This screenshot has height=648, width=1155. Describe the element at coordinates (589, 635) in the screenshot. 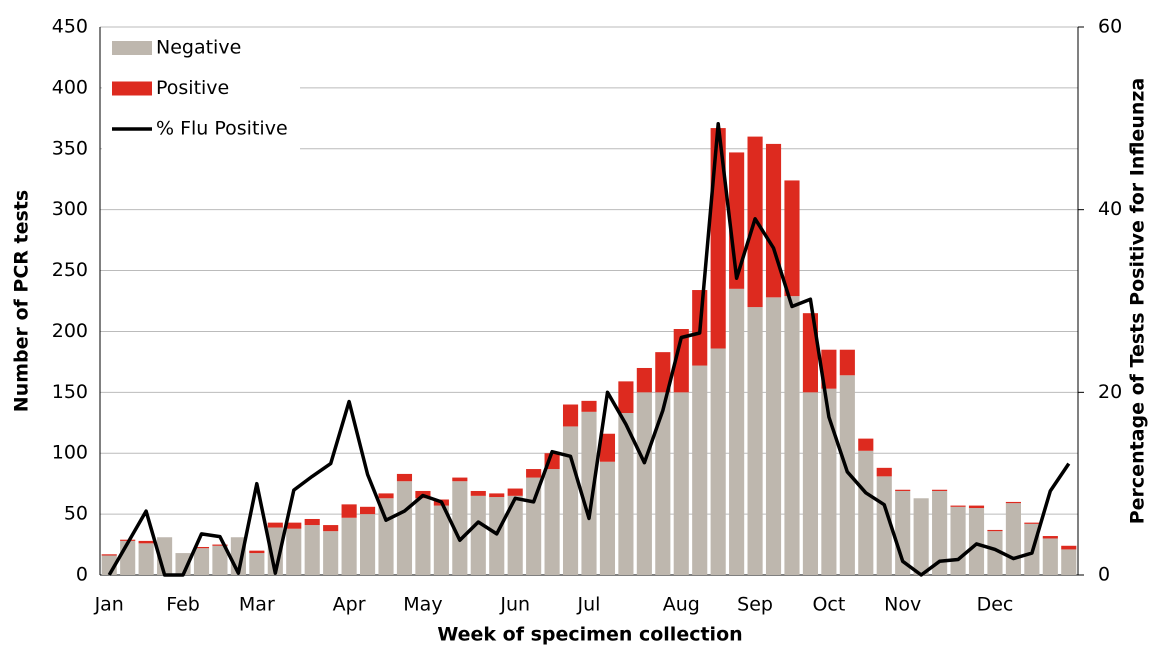

I see `x-axis-title: Week of specimen collection` at that location.